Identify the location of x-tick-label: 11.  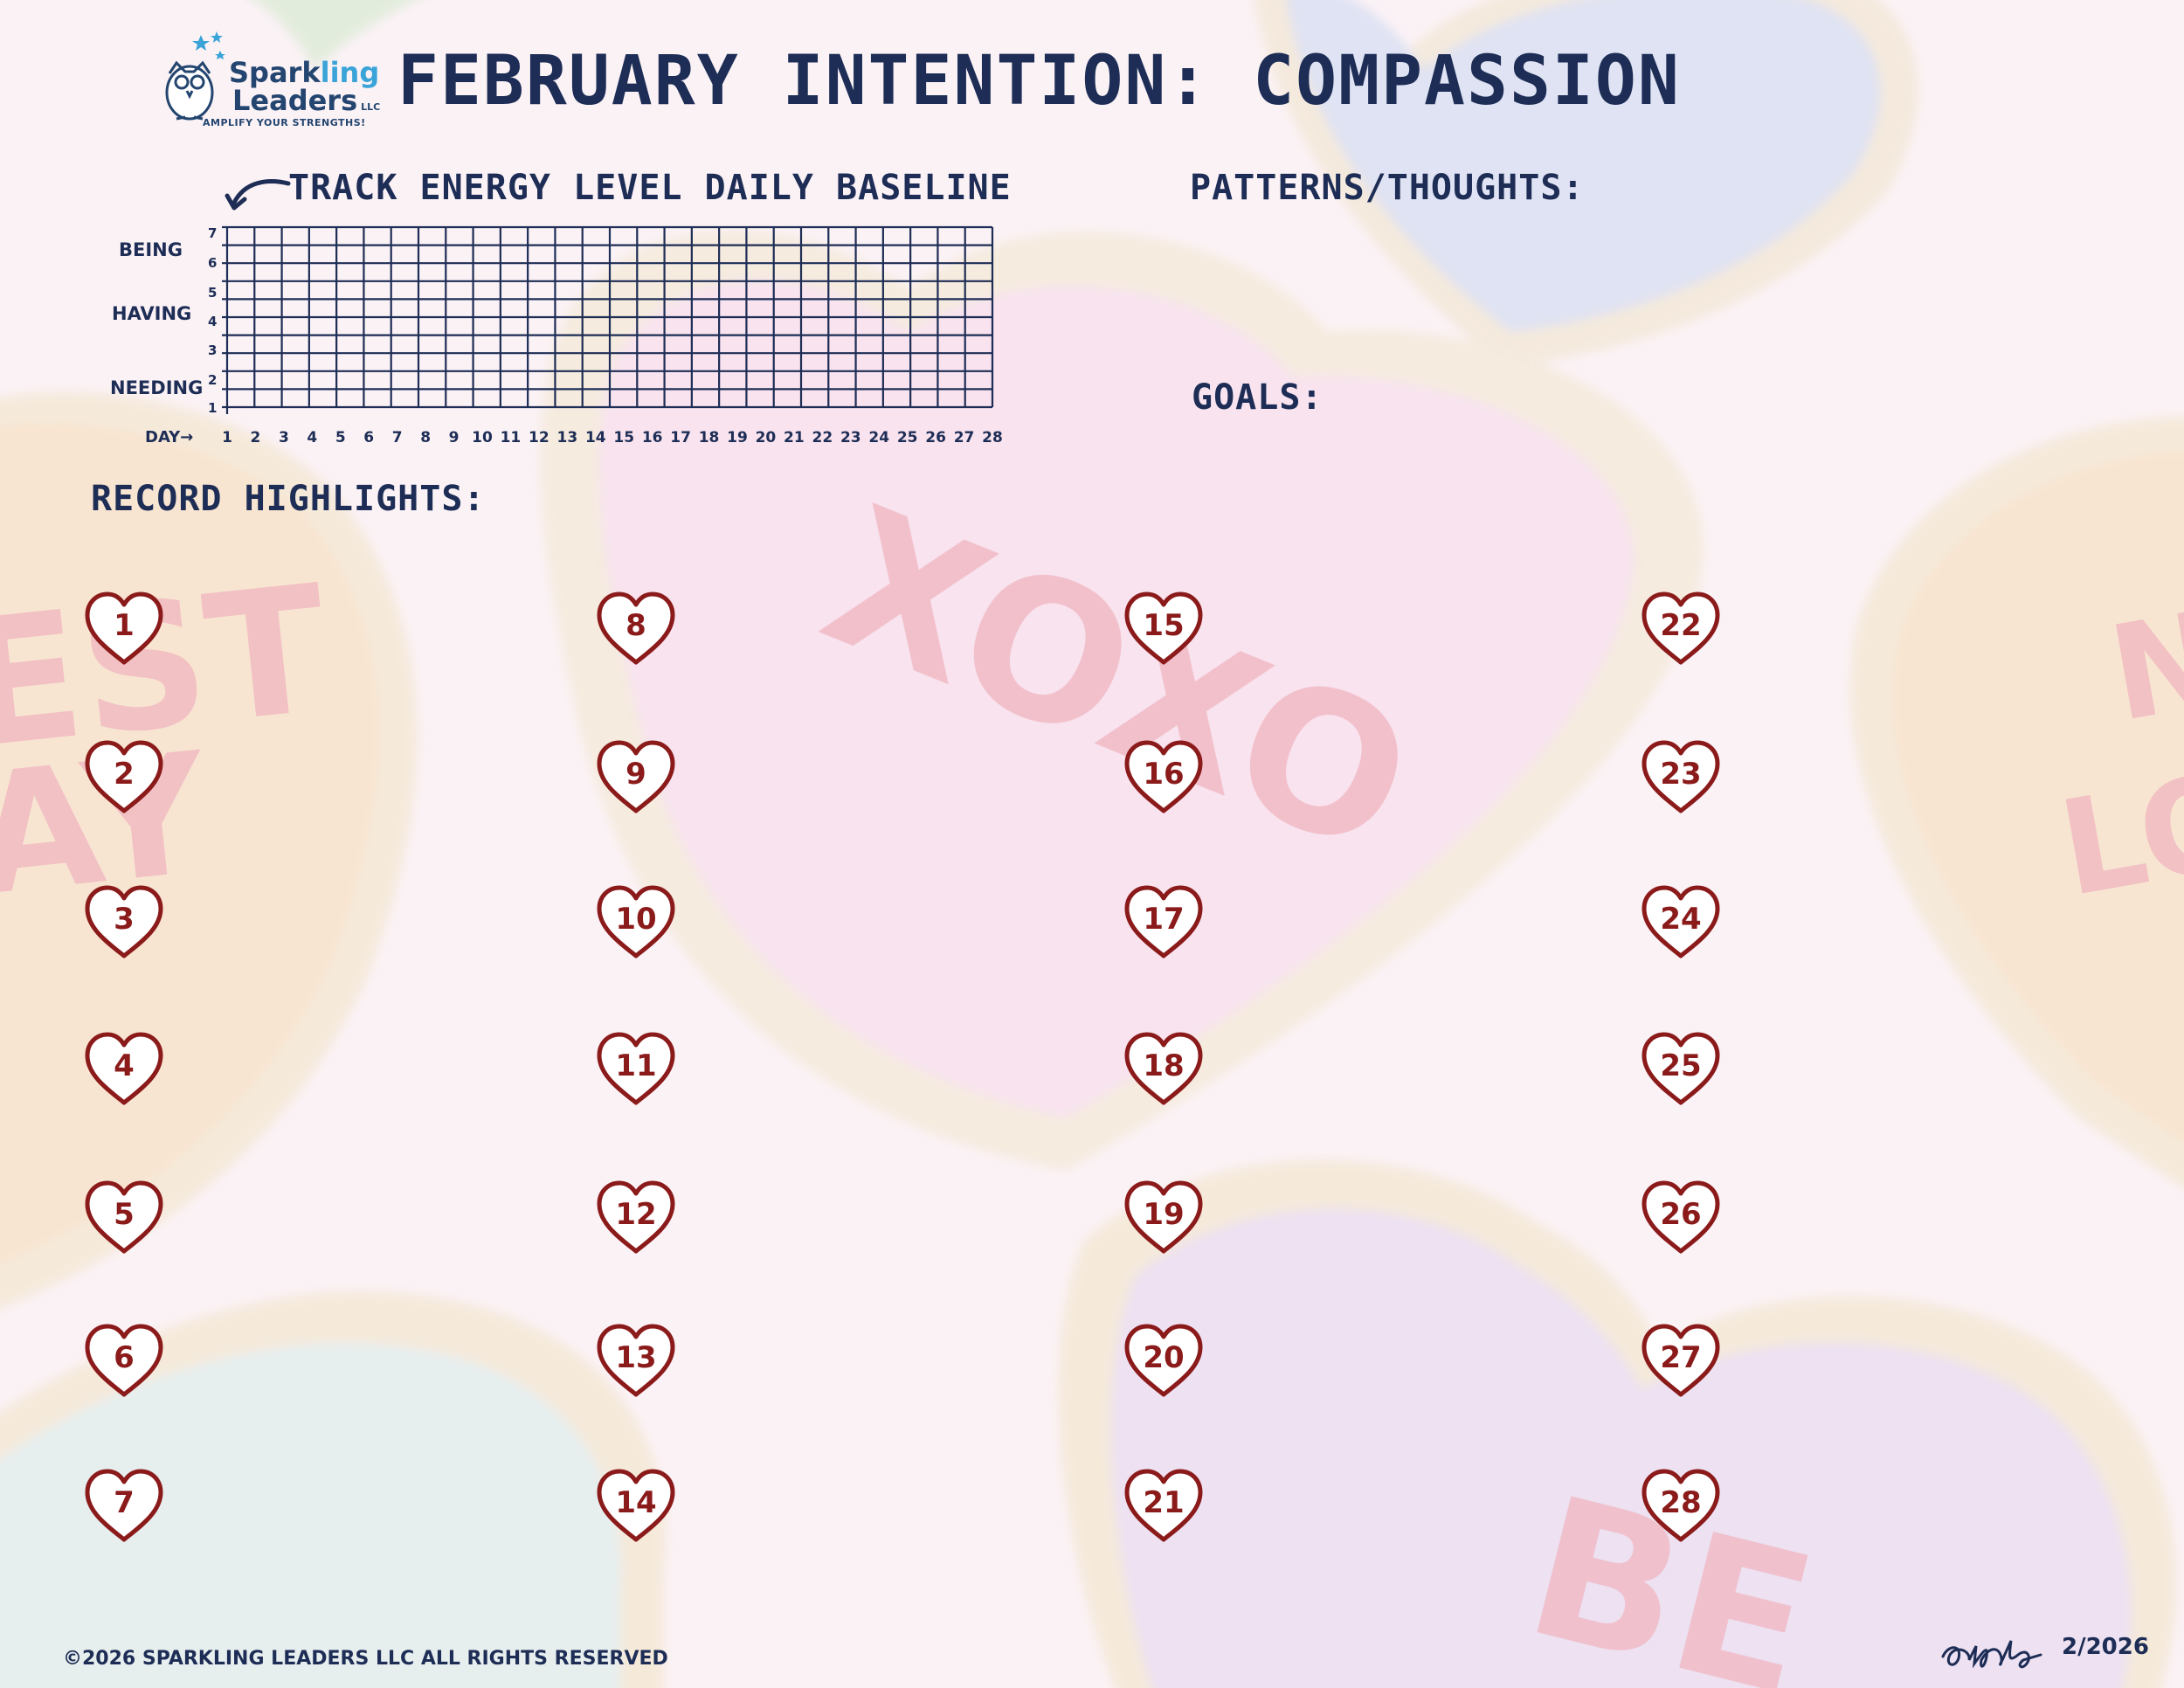
(511, 437).